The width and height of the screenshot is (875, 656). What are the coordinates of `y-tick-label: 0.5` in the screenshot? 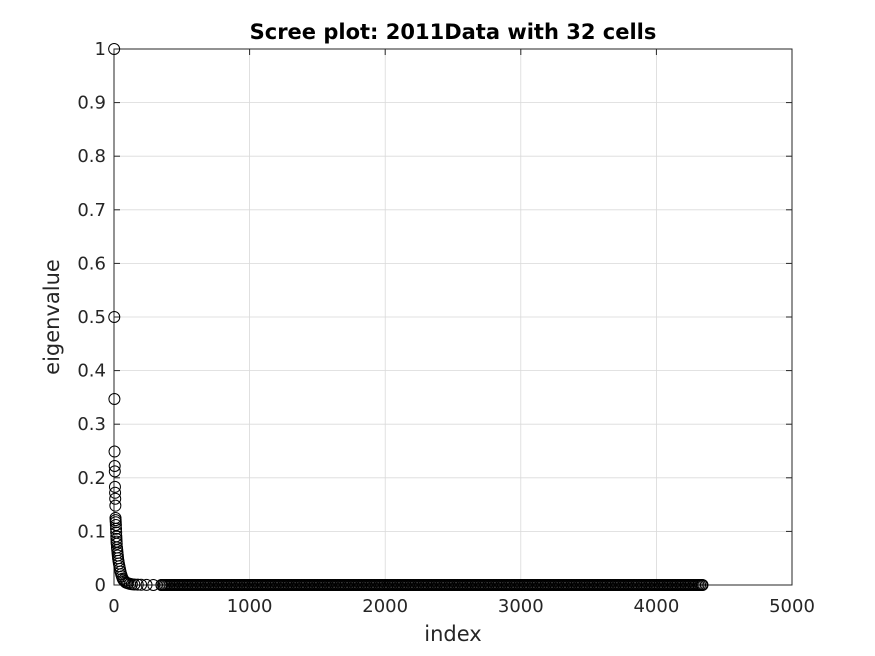 It's located at (91, 317).